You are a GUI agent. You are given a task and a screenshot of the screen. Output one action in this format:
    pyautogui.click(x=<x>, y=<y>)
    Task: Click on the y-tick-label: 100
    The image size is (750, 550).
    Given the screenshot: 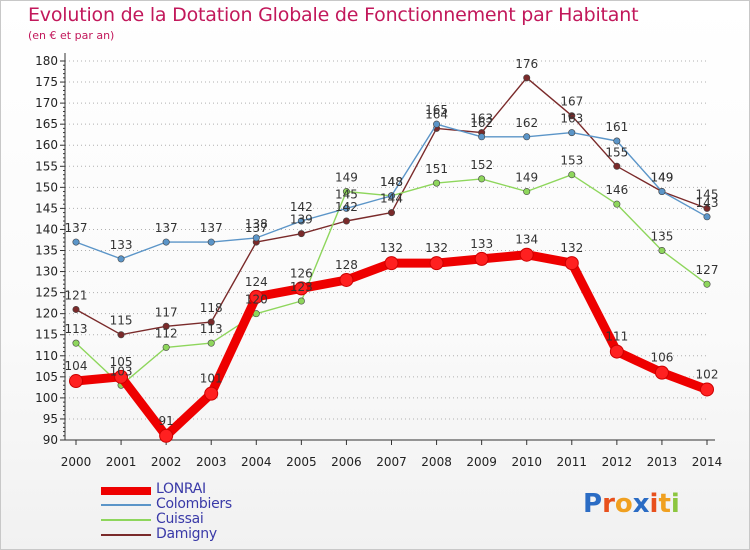 What is the action you would take?
    pyautogui.click(x=46, y=398)
    